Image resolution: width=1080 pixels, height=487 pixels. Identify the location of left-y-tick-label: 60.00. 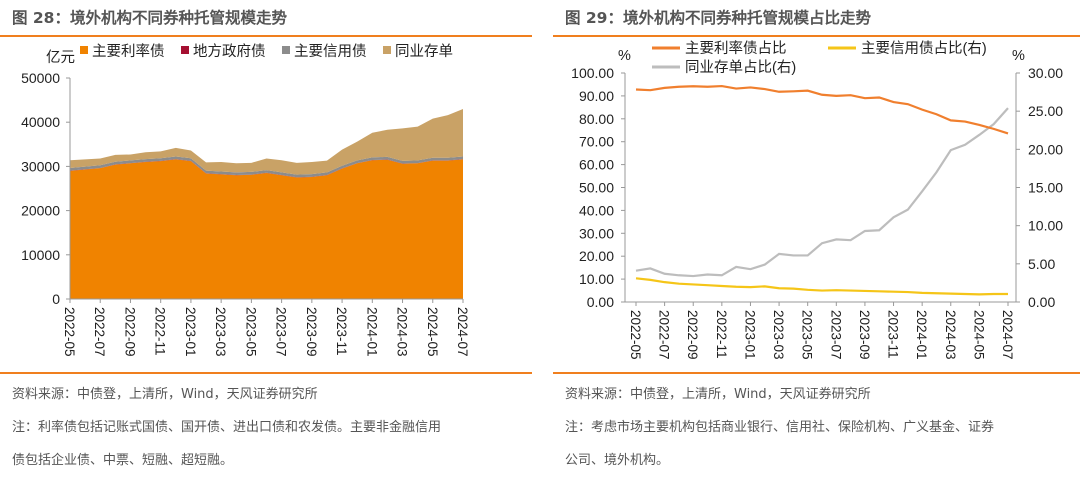
(596, 165).